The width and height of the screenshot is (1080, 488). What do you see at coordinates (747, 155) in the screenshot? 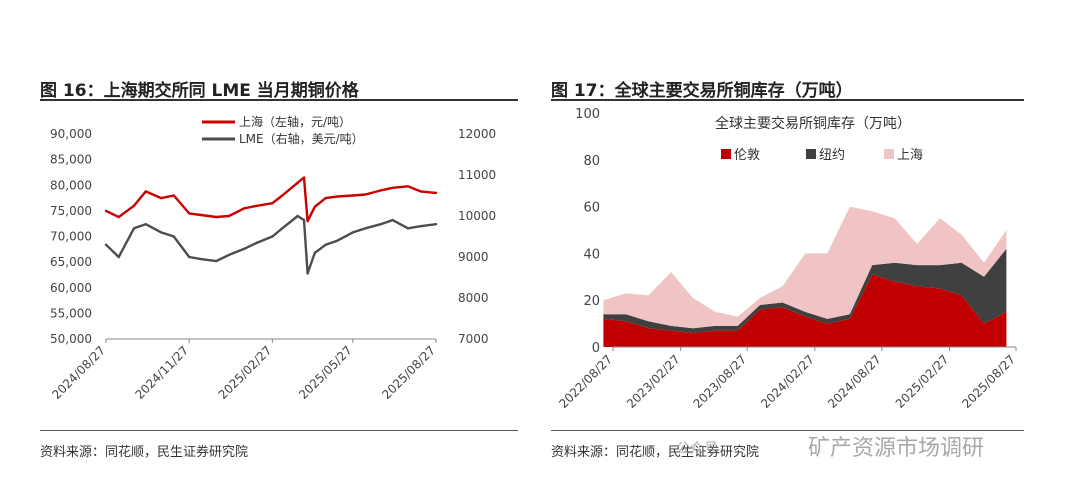
I see `legend-london-label: 伦敦` at bounding box center [747, 155].